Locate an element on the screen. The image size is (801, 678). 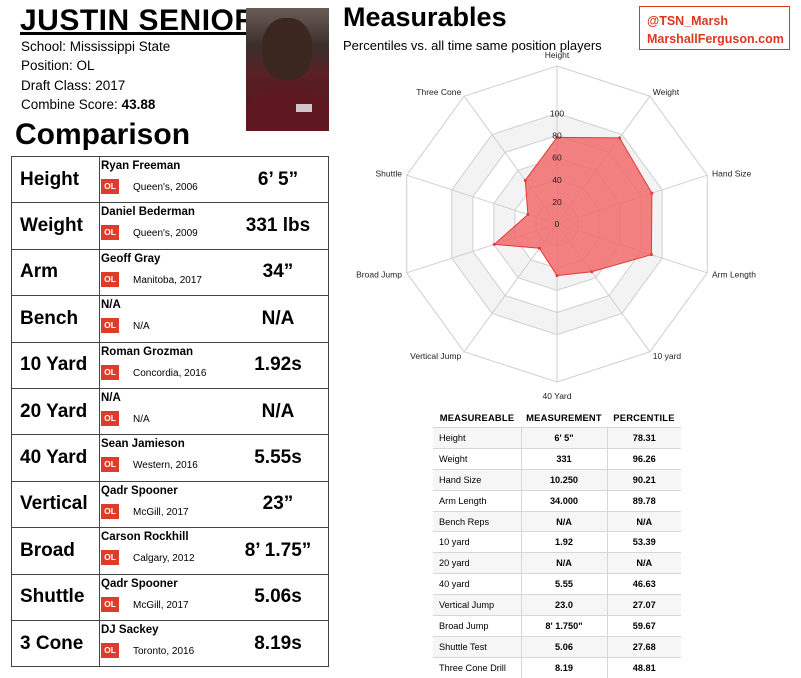
comparison-metric-label: 40 Yard is located at coordinates (55, 458).